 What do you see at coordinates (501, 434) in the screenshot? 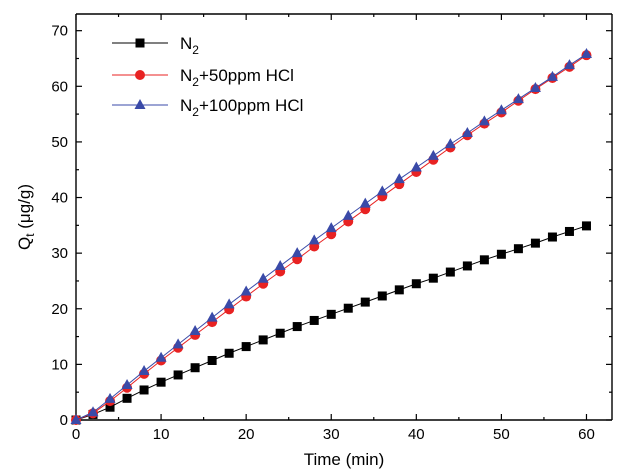
I see `x-tick-label: 50` at bounding box center [501, 434].